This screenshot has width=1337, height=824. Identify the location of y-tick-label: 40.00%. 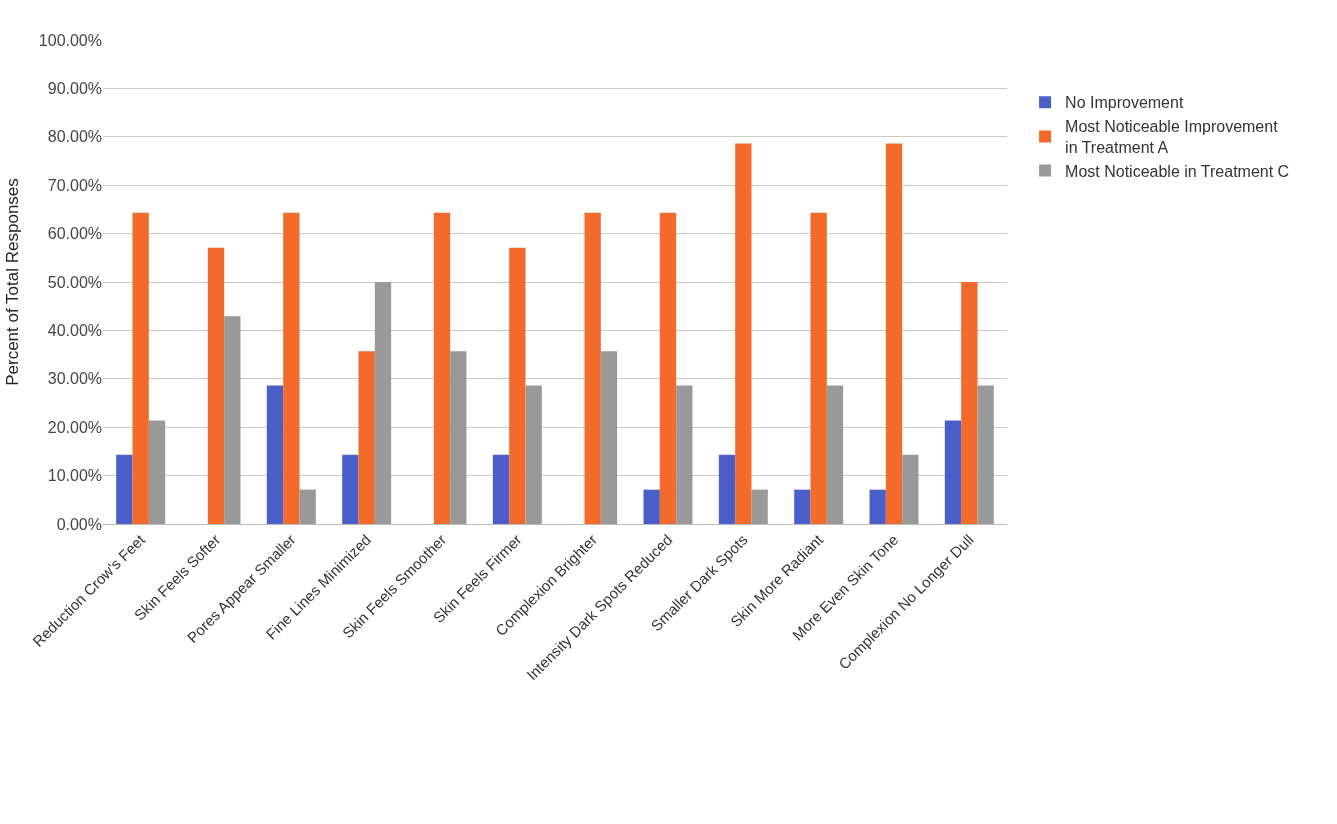
(74, 330).